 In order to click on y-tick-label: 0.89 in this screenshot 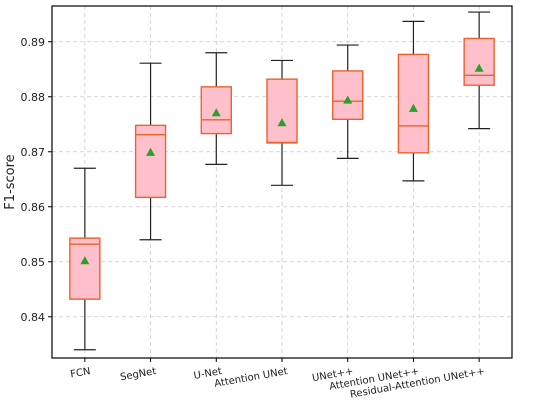, I will do `click(33, 42)`.